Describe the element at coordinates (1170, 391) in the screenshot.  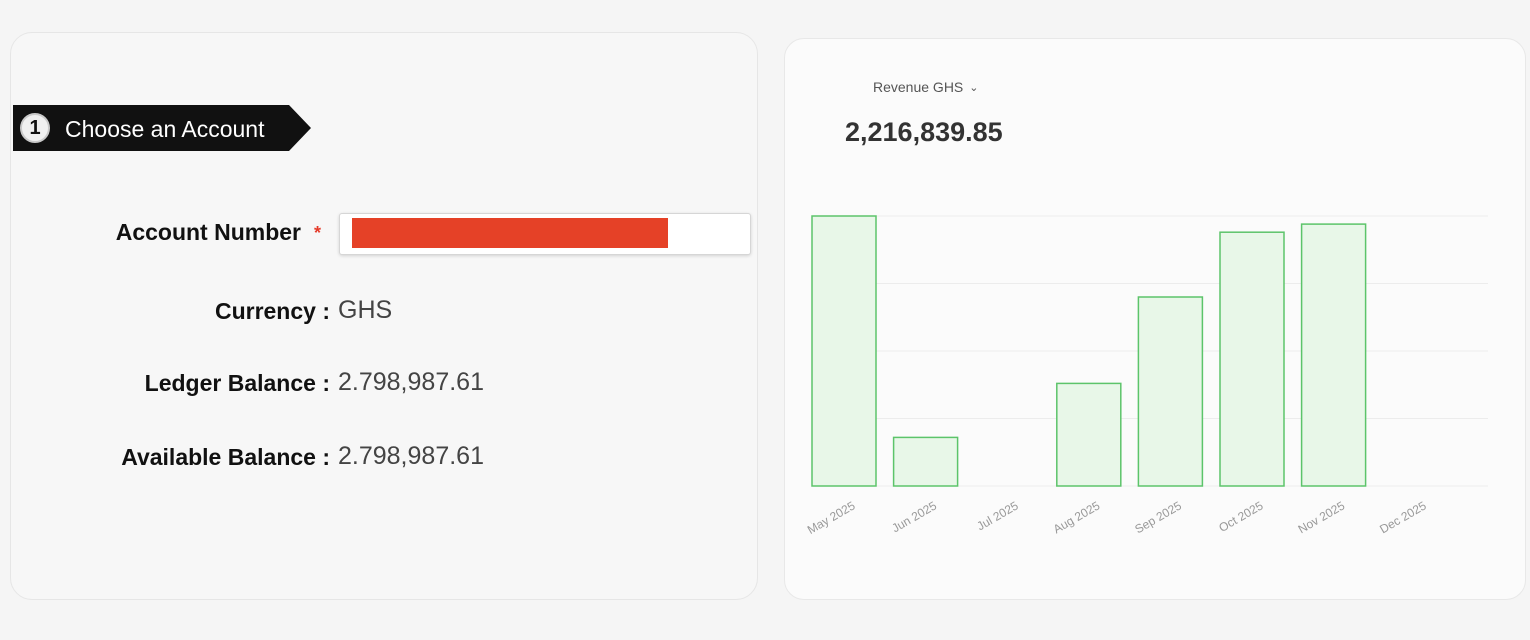
I see `bar-sep-2025` at that location.